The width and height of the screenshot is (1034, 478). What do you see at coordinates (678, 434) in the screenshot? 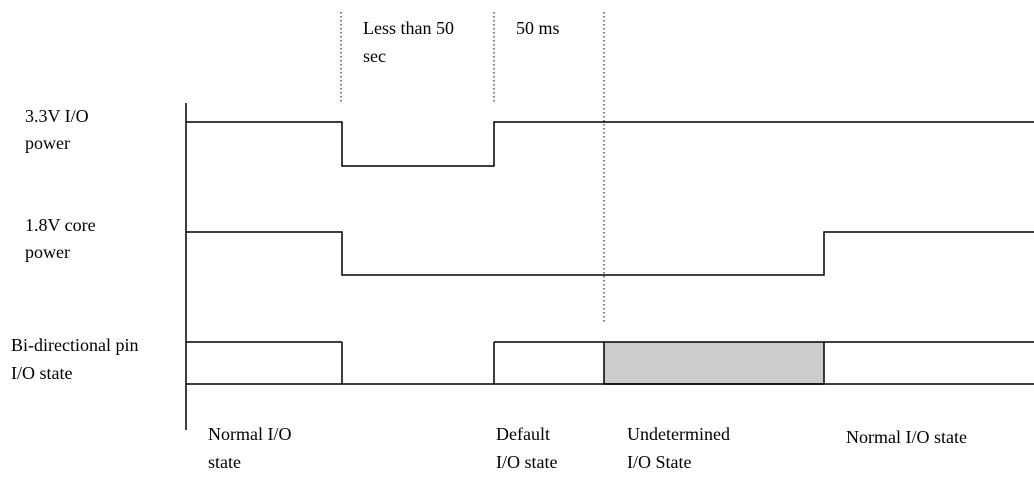
I see `state-undetermined-line1: Undetermined` at bounding box center [678, 434].